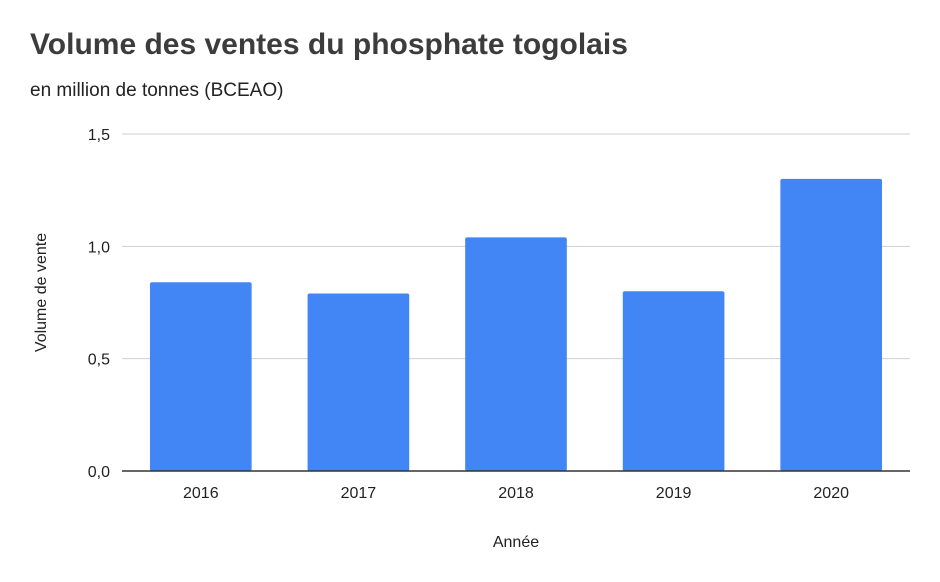 The image size is (940, 582). What do you see at coordinates (673, 381) in the screenshot?
I see `bar-2019` at bounding box center [673, 381].